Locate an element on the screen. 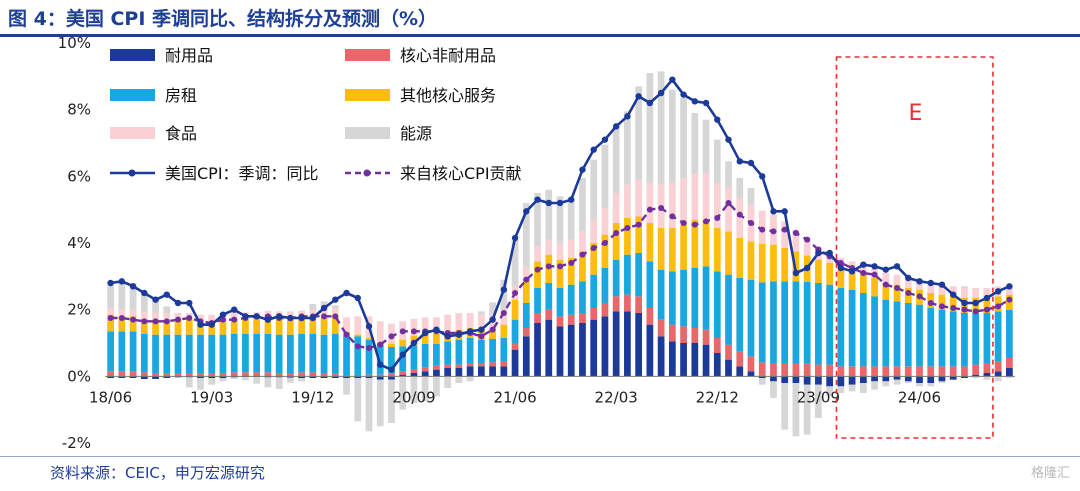 The width and height of the screenshot is (1080, 491). y-tick-label: 0% is located at coordinates (79, 376).